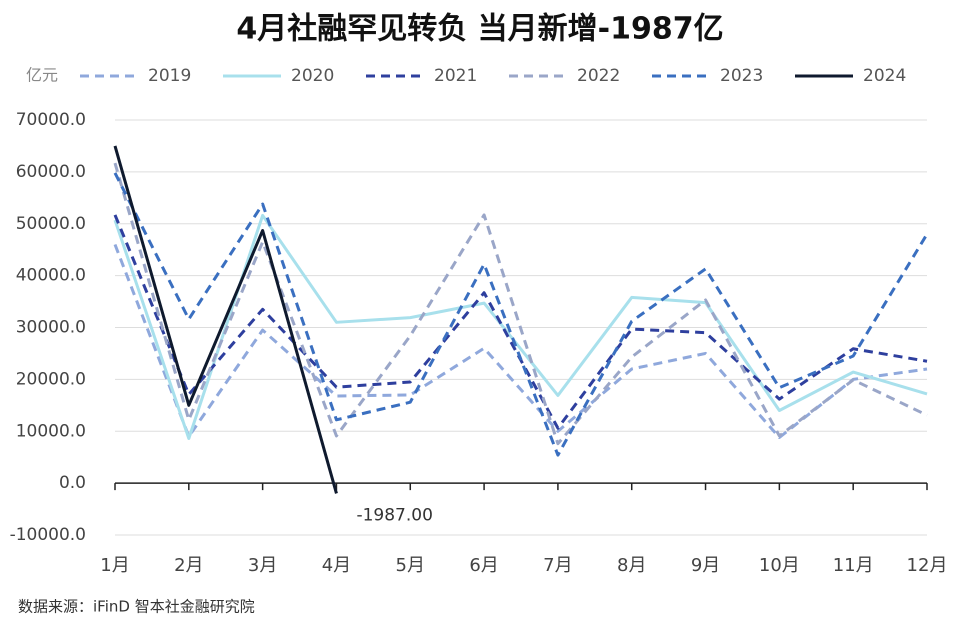  What do you see at coordinates (631, 565) in the screenshot?
I see `x-tick-label: 8月` at bounding box center [631, 565].